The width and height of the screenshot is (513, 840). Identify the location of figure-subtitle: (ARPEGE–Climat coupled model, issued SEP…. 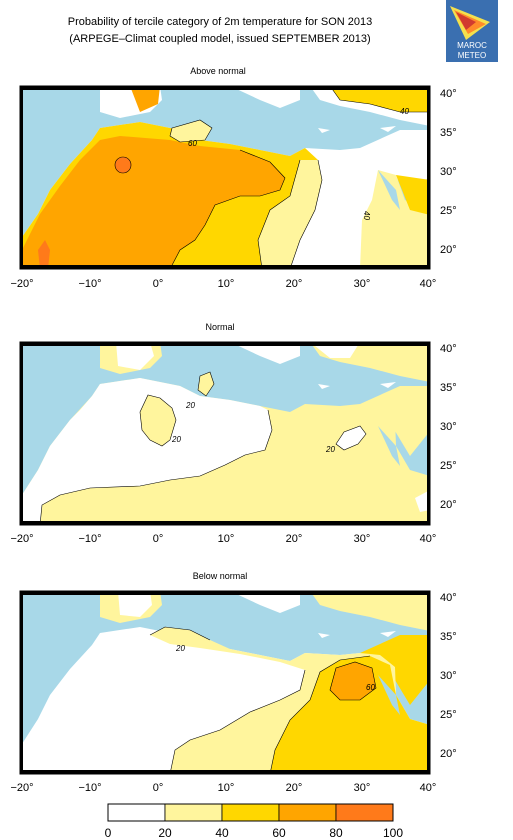
(220, 39).